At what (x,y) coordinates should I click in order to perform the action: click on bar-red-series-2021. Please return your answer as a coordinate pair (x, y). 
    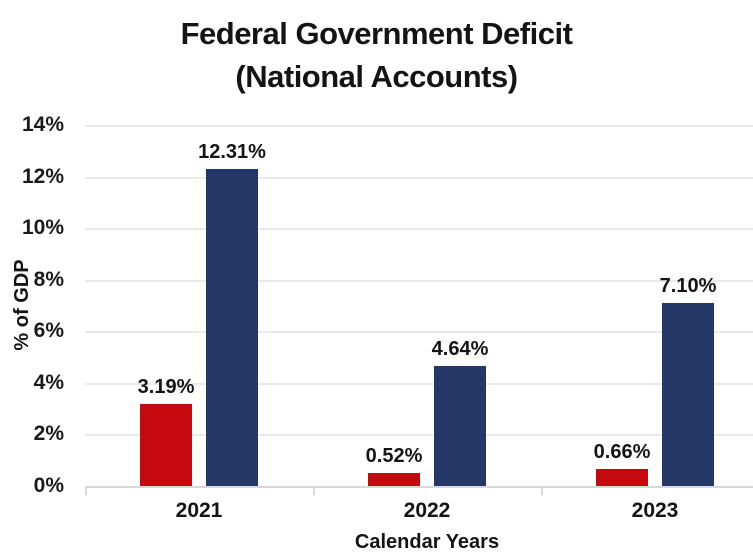
    Looking at the image, I should click on (166, 445).